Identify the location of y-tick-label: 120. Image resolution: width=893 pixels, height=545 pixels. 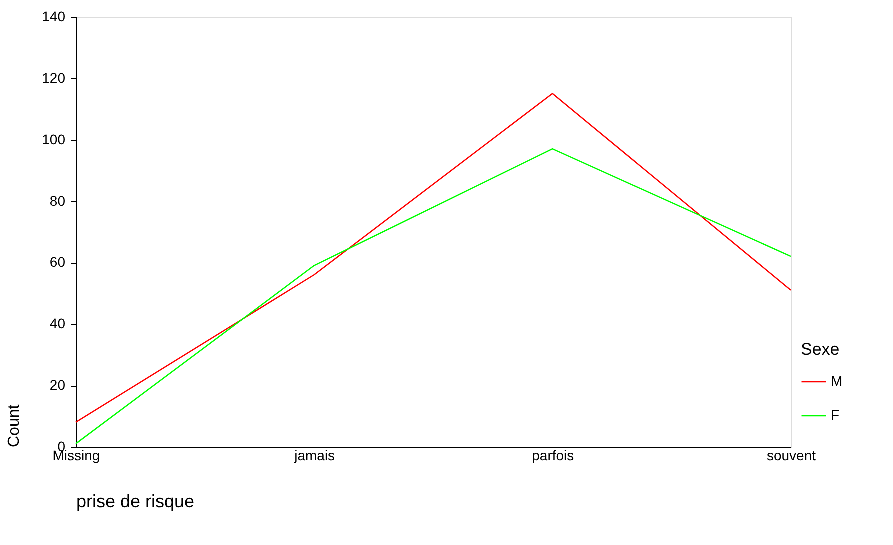
(54, 78).